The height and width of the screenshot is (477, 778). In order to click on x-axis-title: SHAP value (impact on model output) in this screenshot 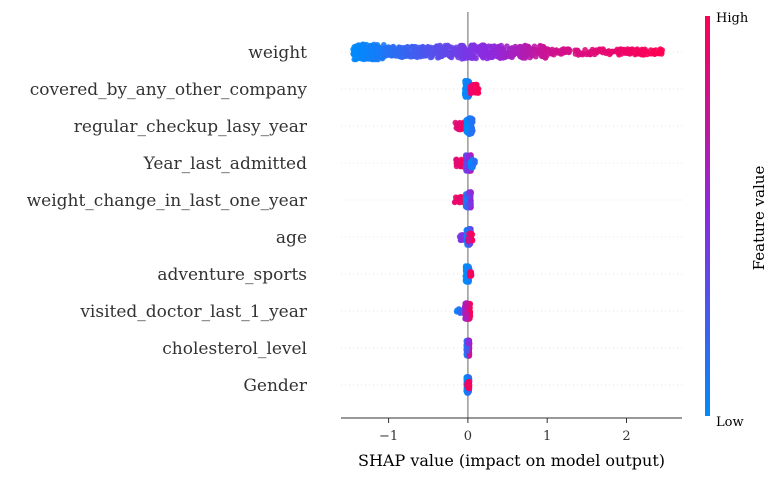, I will do `click(511, 460)`.